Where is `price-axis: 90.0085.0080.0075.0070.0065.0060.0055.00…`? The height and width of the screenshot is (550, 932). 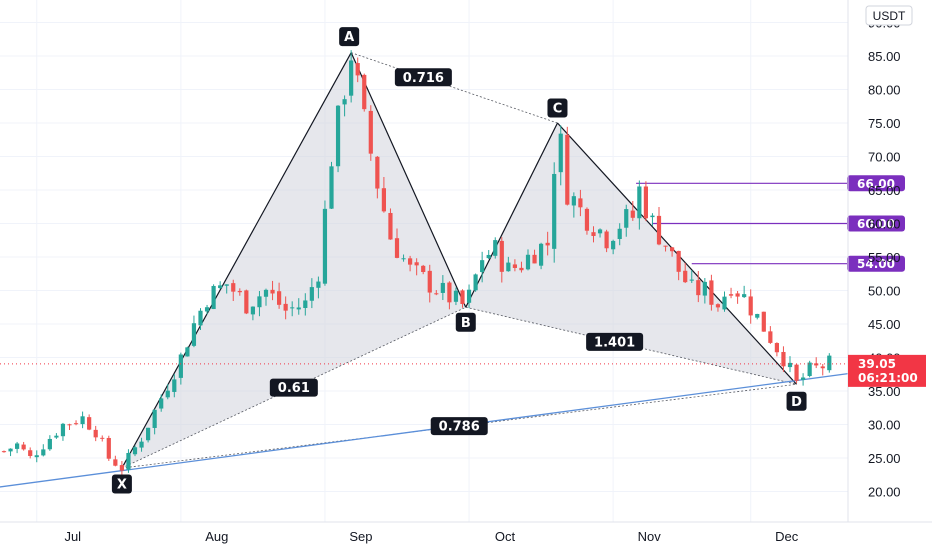 price-axis: 90.0085.0080.0075.0070.0065.0060.0055.00… is located at coordinates (884, 258).